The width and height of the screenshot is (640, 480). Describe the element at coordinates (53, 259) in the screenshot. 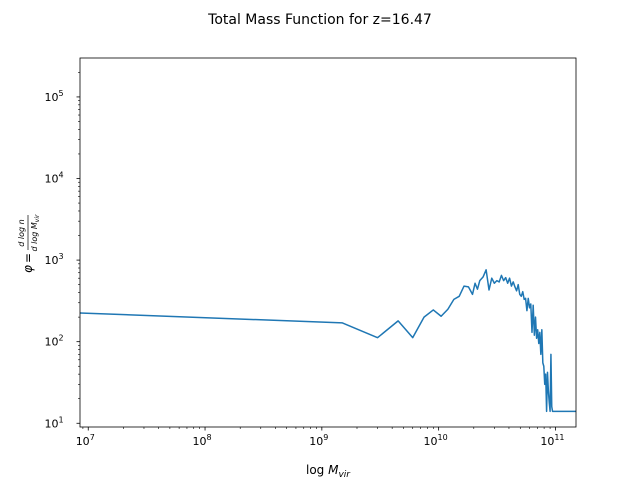

I see `y-tick-label: 10³` at that location.